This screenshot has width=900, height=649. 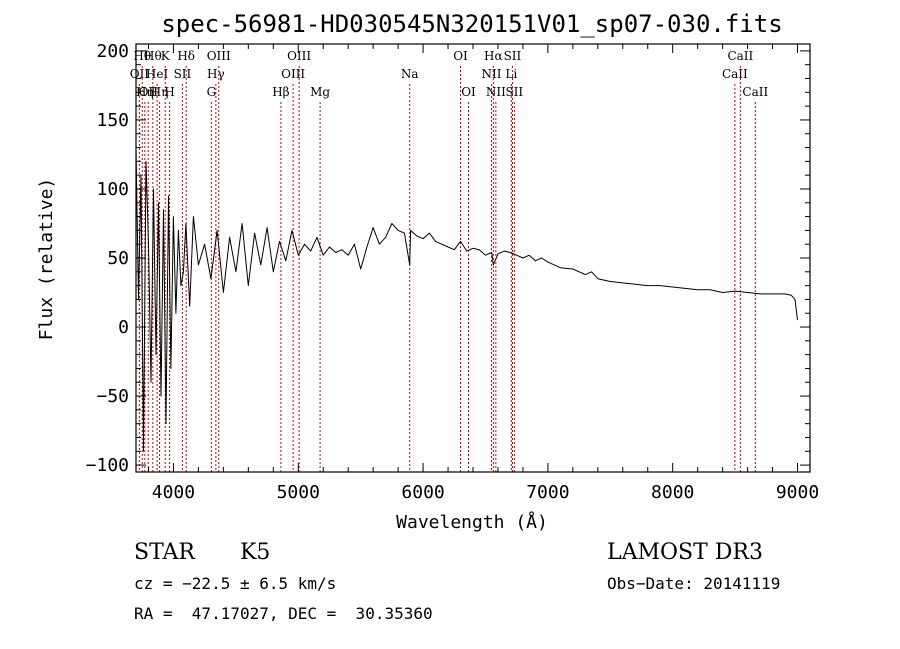 I want to click on spectral-line-label: Hα, so click(x=493, y=56).